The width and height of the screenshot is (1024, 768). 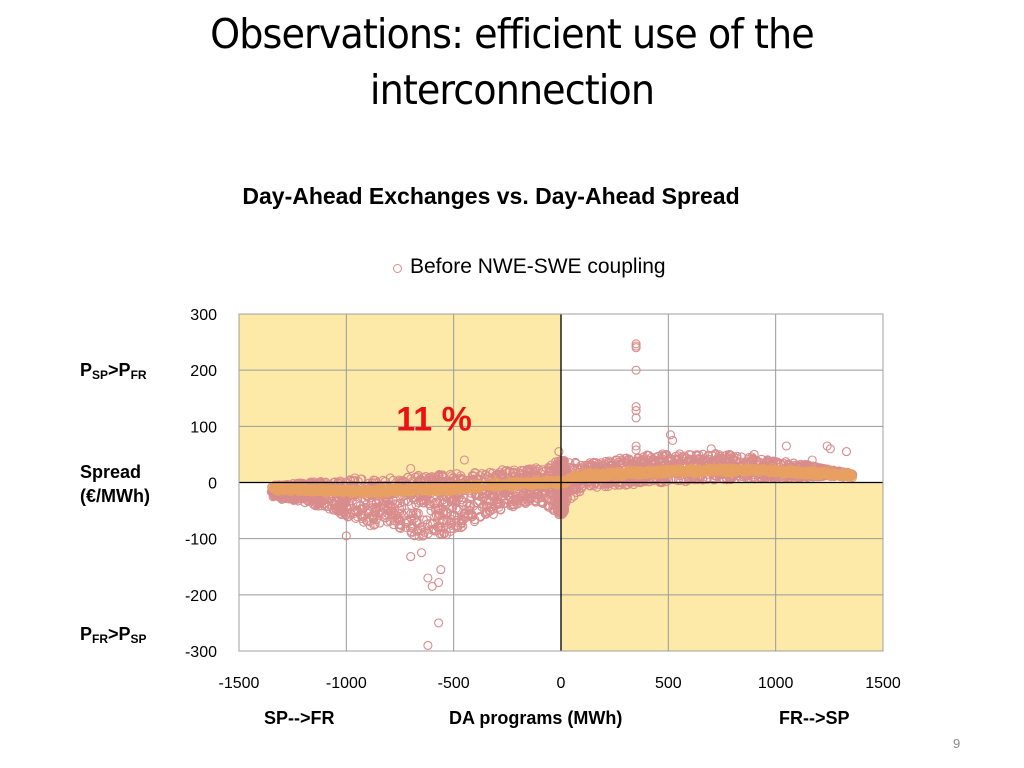 What do you see at coordinates (138, 639) in the screenshot?
I see `annot-bottom-sub2: SP` at bounding box center [138, 639].